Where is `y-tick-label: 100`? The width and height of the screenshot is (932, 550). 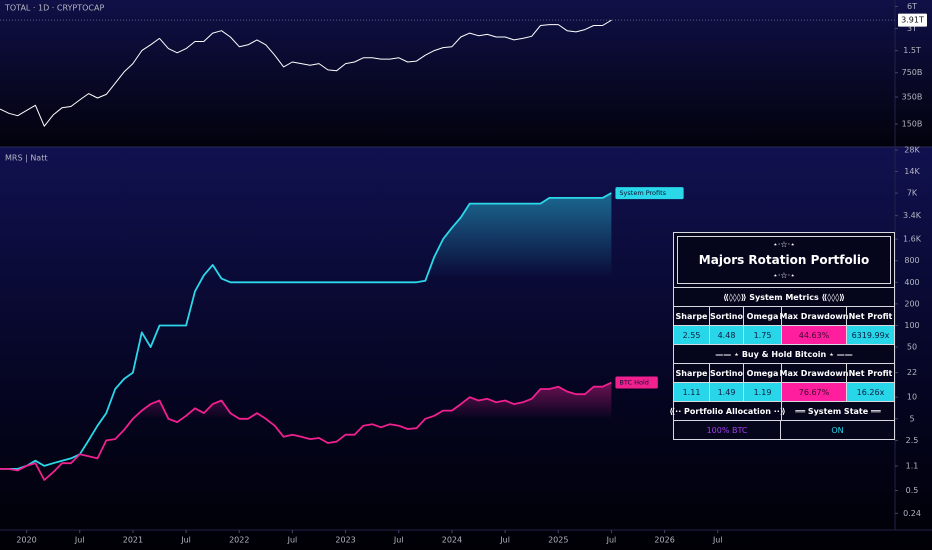 y-tick-label: 100 is located at coordinates (911, 325).